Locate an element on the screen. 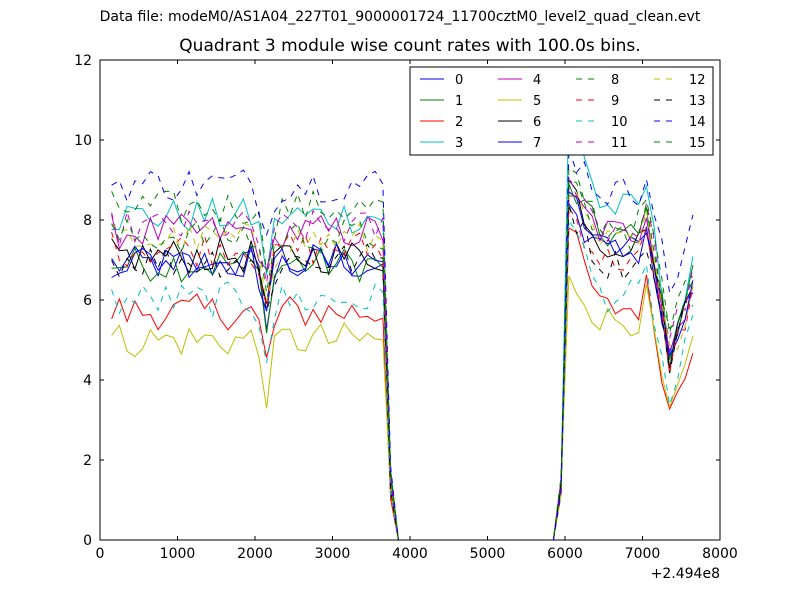  legend-label-6: 6 is located at coordinates (537, 122).